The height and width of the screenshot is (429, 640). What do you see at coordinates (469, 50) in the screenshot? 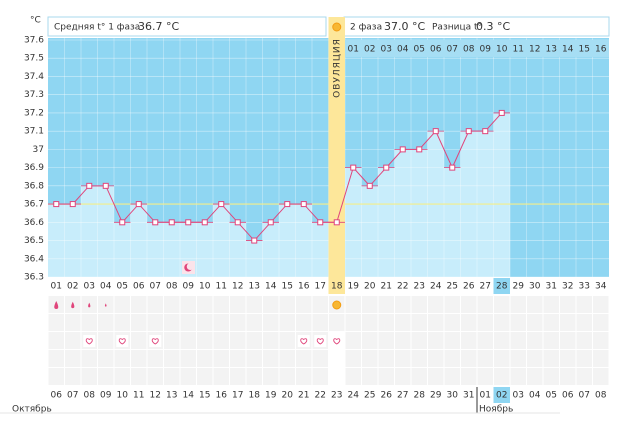
I see `phase2-day: 08` at bounding box center [469, 50].